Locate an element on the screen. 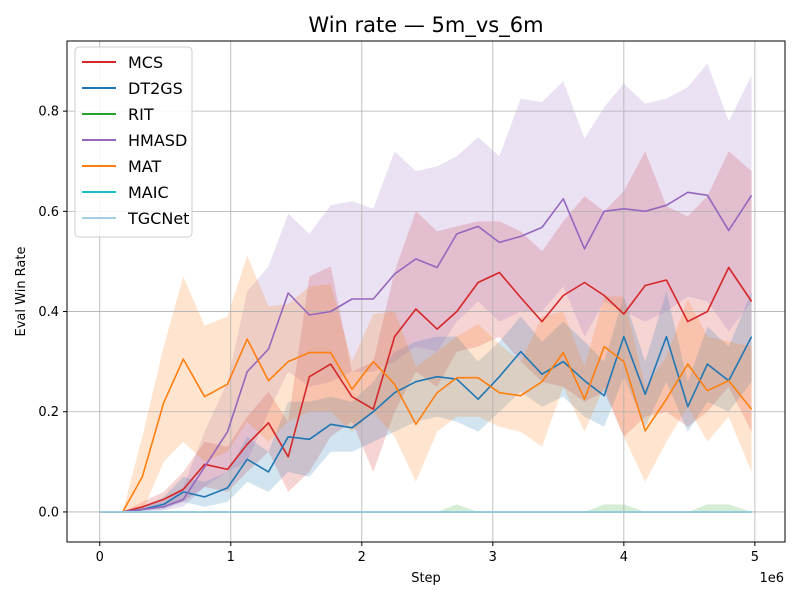 This screenshot has height=600, width=800. chart-title: Win rate — 5m_vs_6m is located at coordinates (425, 25).